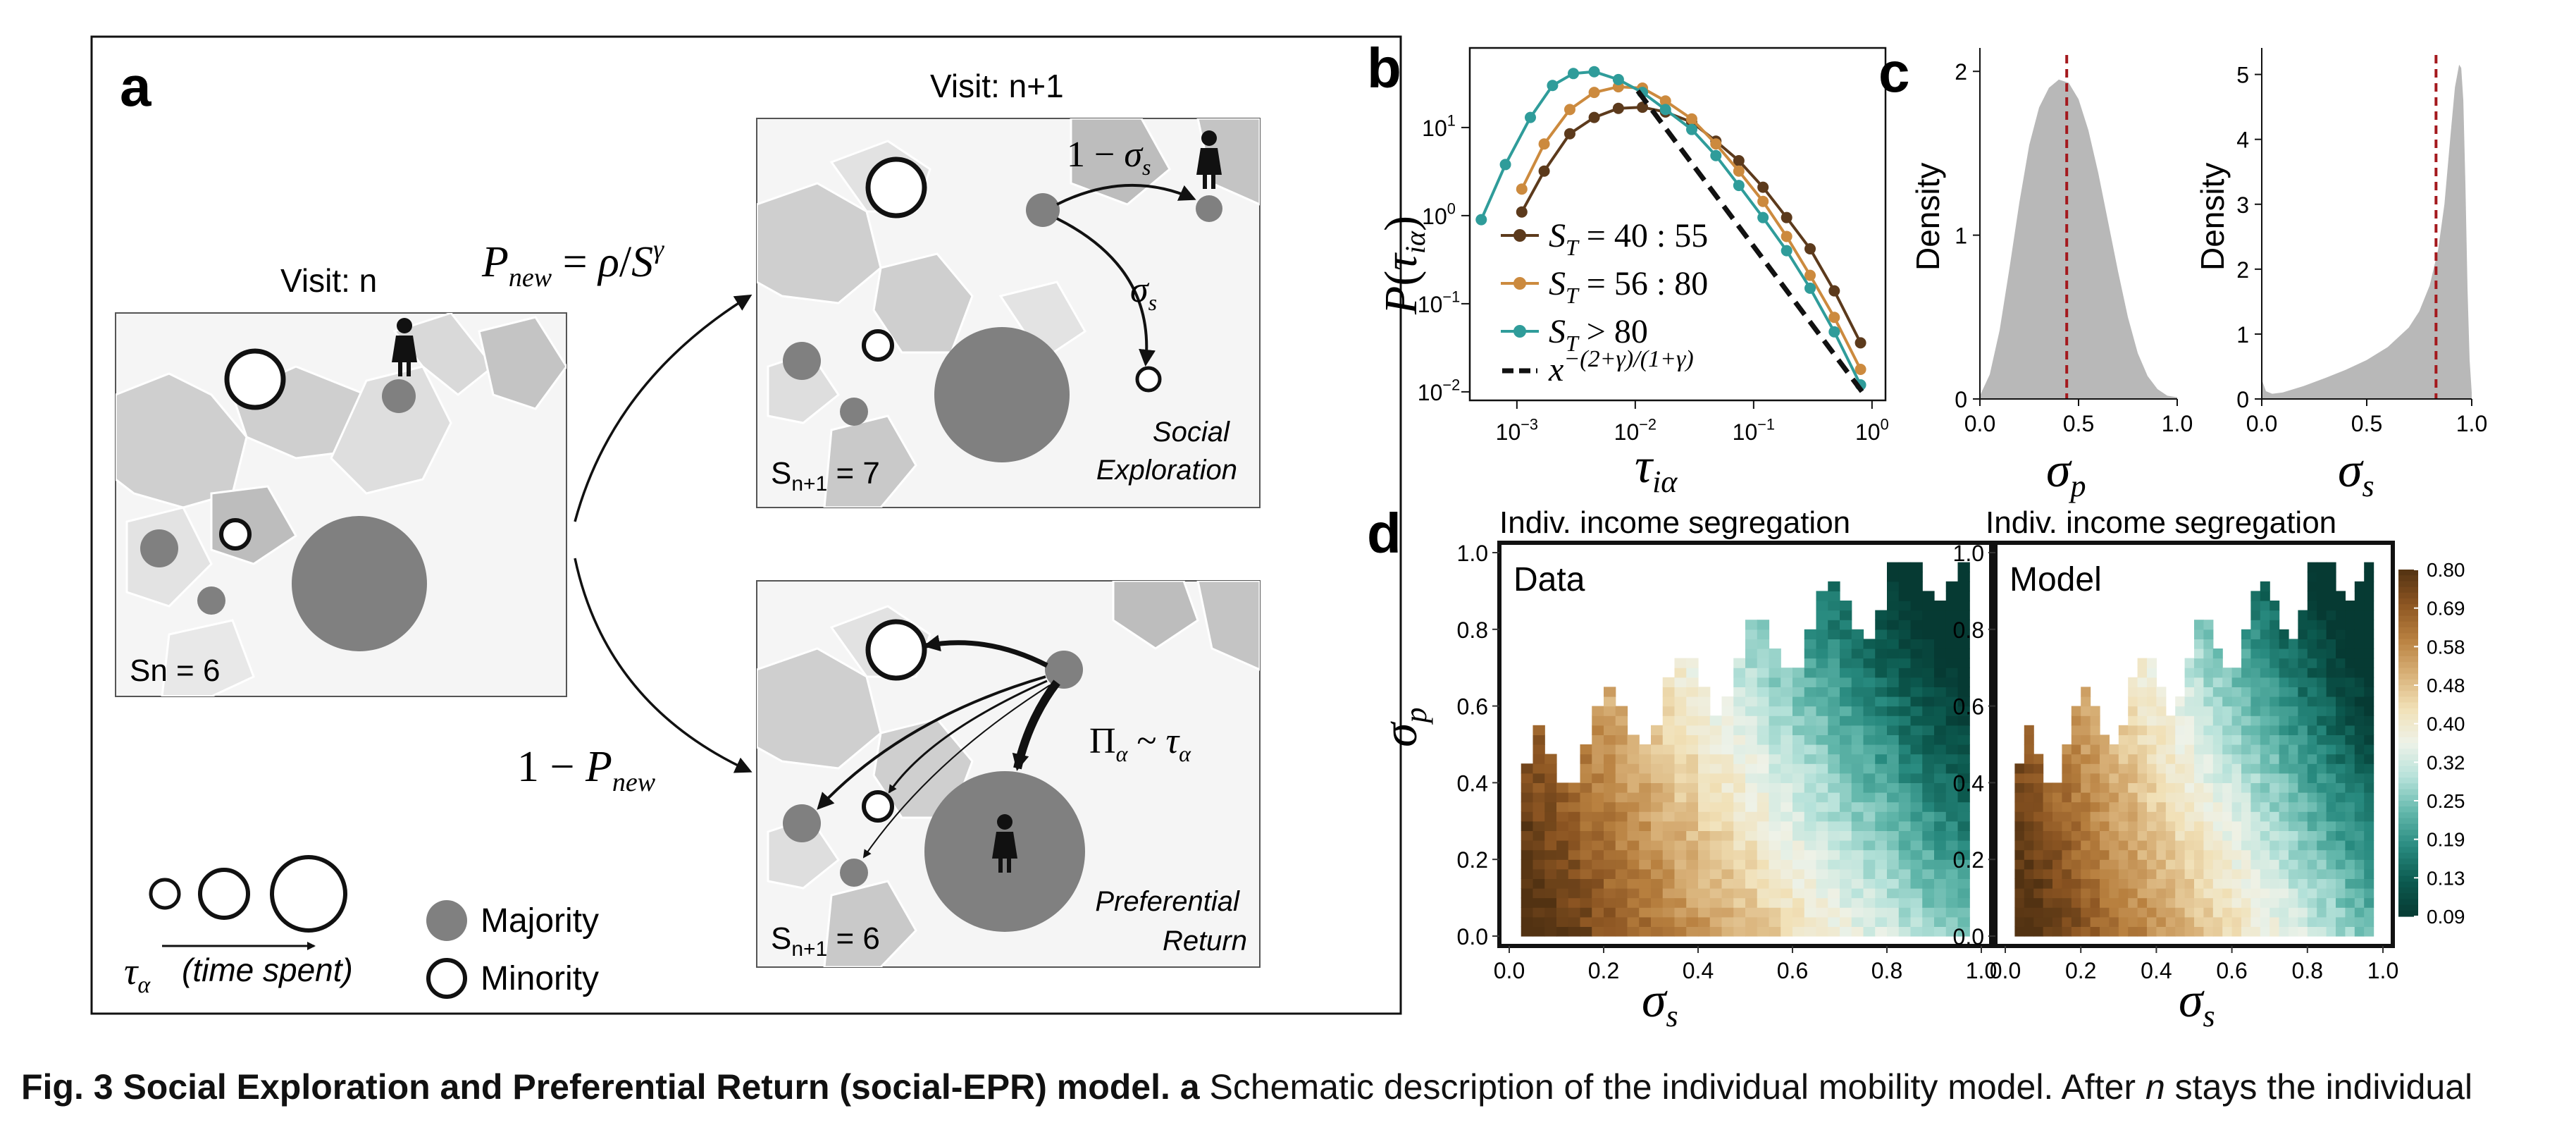 Image resolution: width=2576 pixels, height=1125 pixels. Describe the element at coordinates (540, 978) in the screenshot. I see `legend-minority: Minority` at that location.